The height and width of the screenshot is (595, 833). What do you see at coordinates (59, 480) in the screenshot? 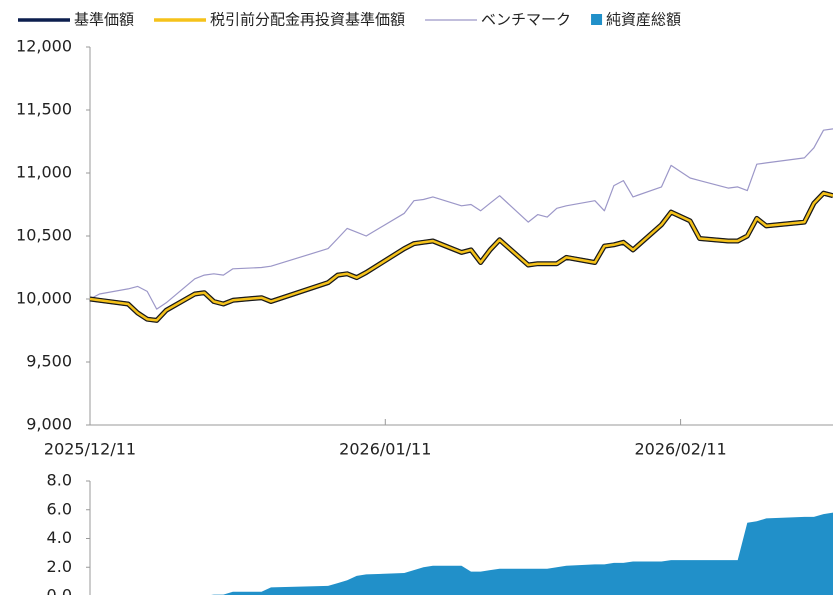
I see `y-tick-label: 8.0` at bounding box center [59, 480].